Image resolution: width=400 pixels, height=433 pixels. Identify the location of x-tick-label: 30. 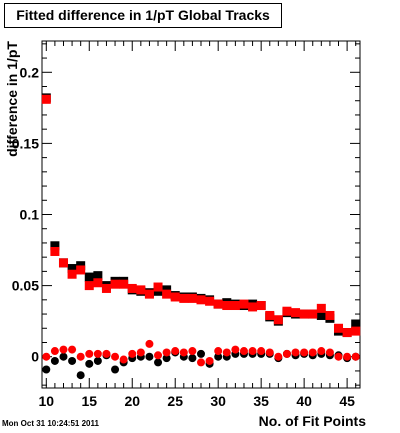
(218, 401).